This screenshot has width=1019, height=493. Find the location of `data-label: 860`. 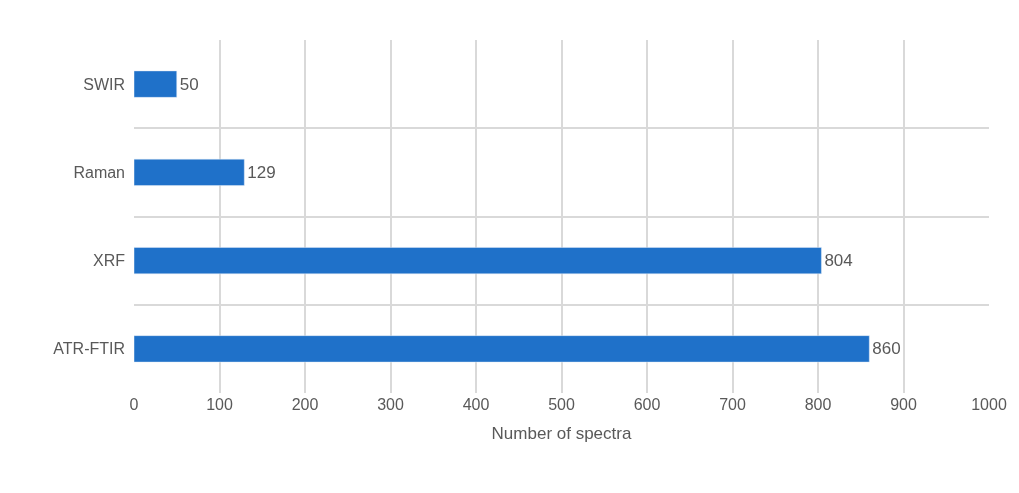

data-label: 860 is located at coordinates (886, 349).